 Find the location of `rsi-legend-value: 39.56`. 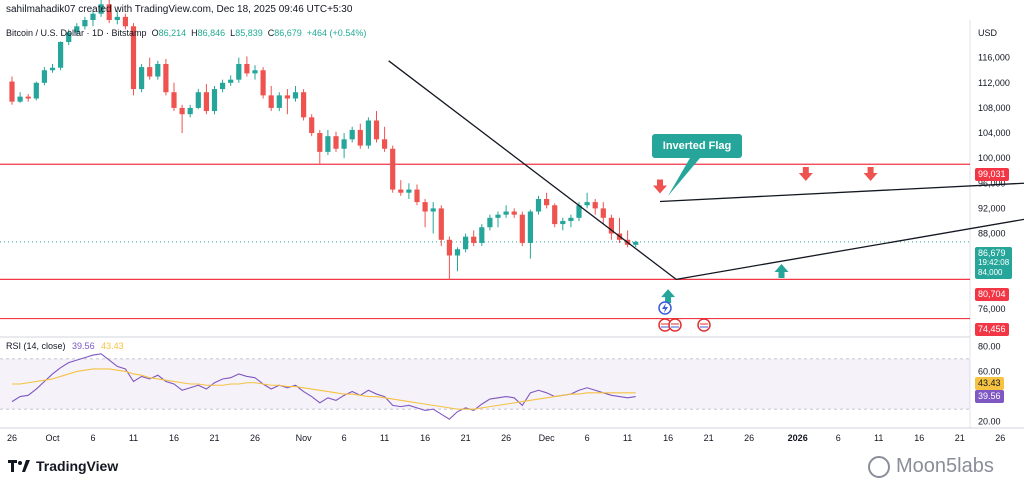

rsi-legend-value: 39.56 is located at coordinates (83, 346).